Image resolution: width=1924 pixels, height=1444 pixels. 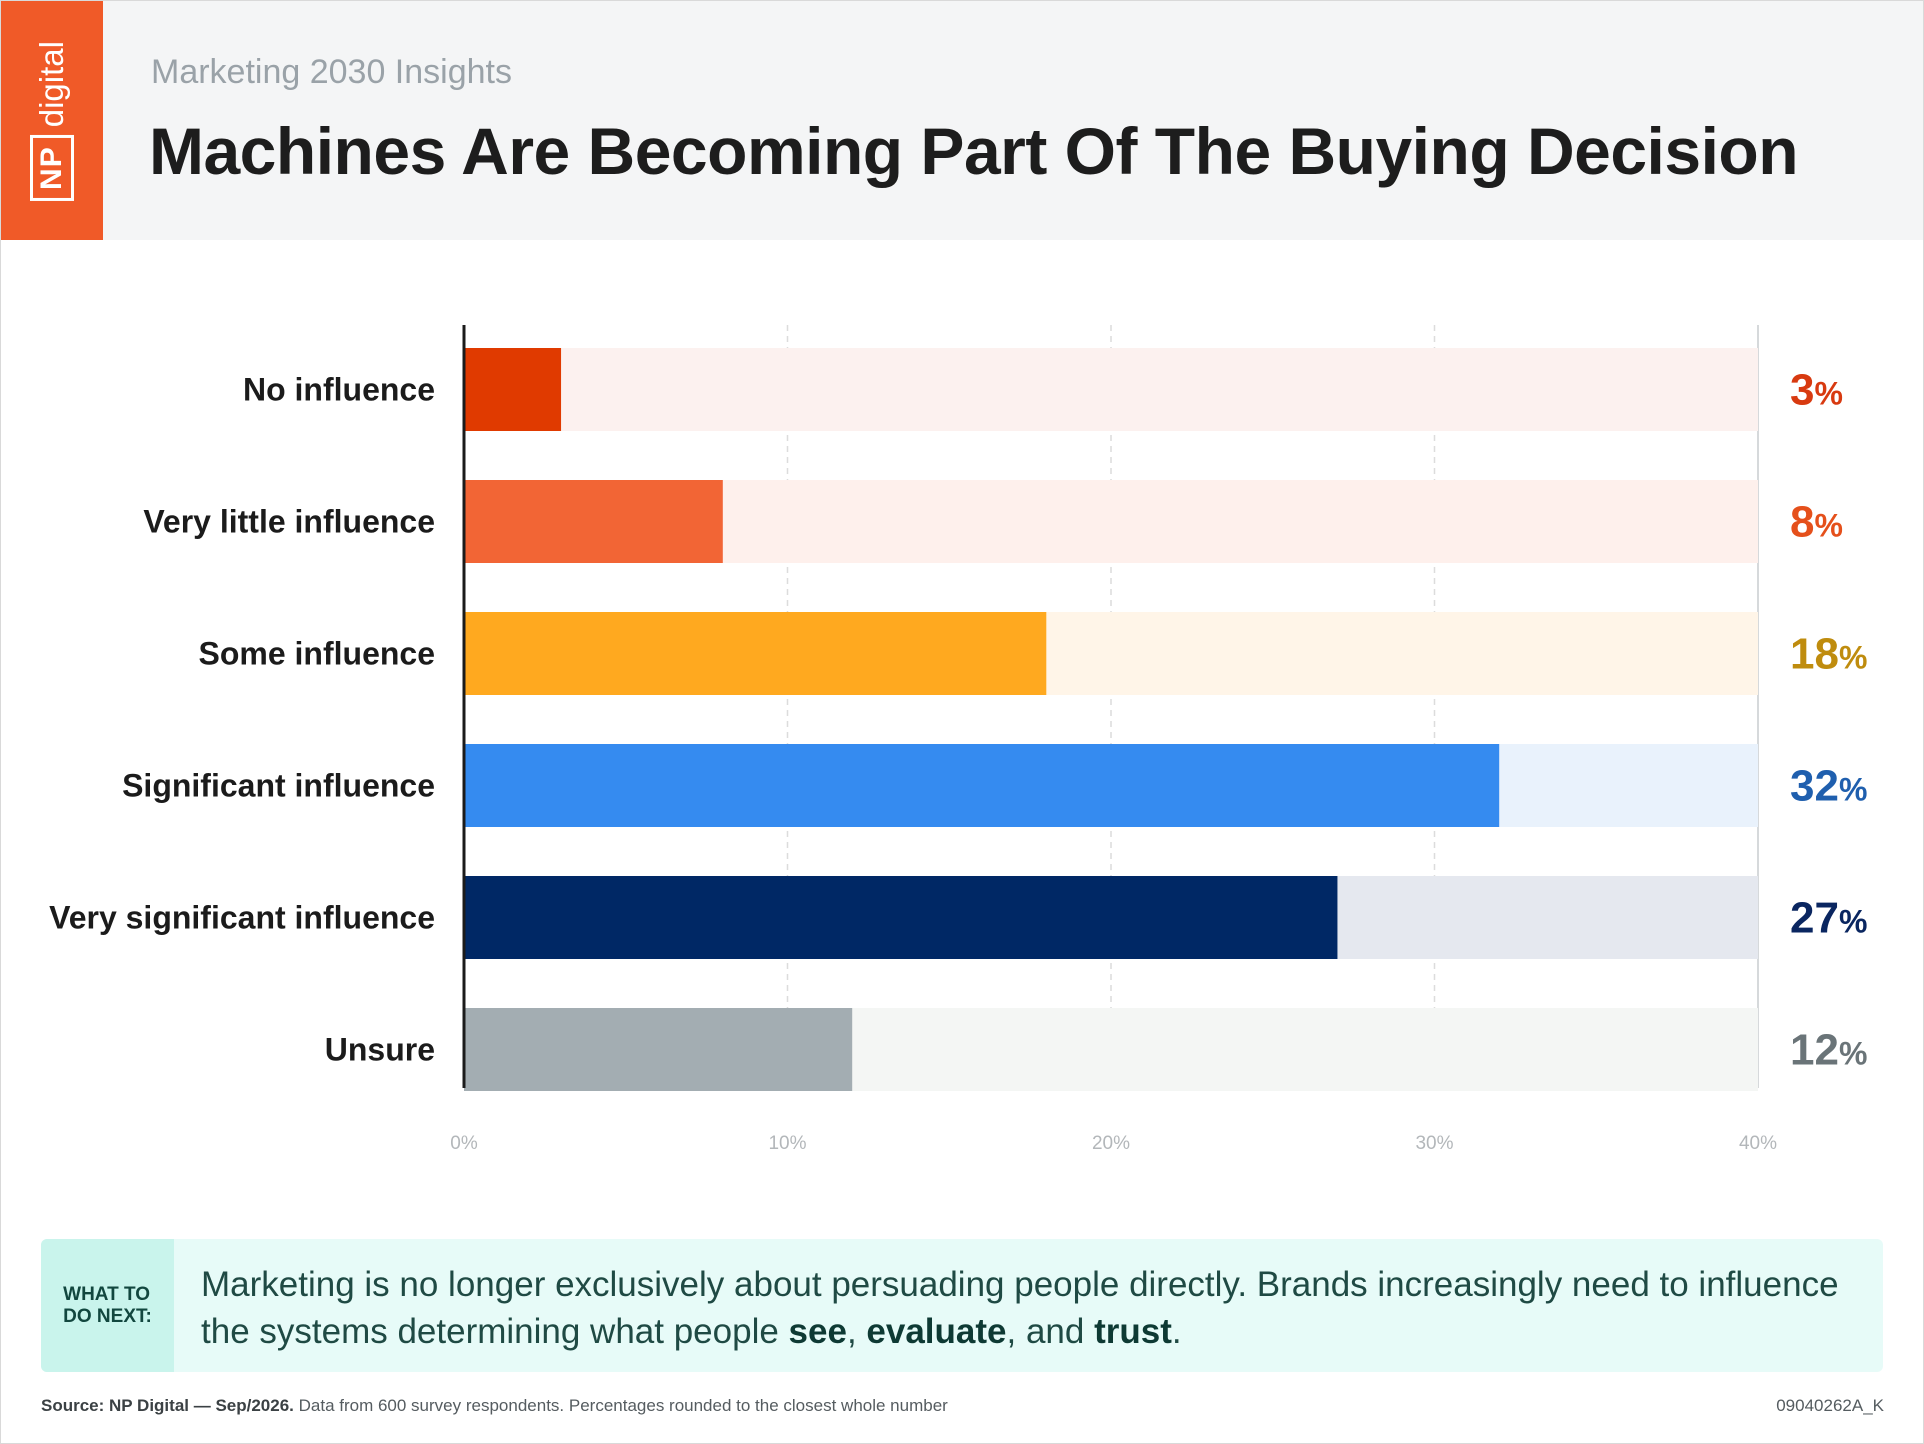 What do you see at coordinates (1758, 1143) in the screenshot?
I see `x-tick-label: 40%` at bounding box center [1758, 1143].